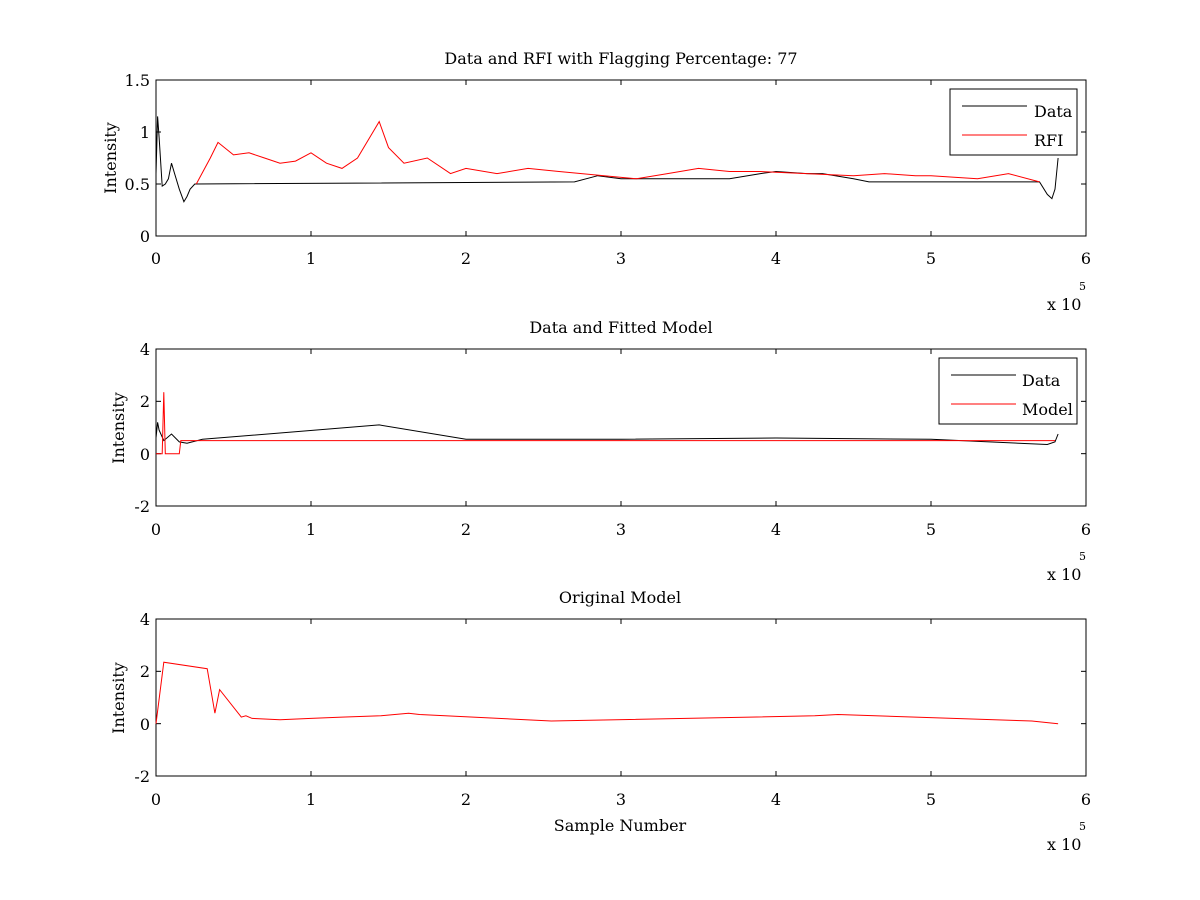  Describe the element at coordinates (1047, 409) in the screenshot. I see `legend-label-model: Model` at that location.